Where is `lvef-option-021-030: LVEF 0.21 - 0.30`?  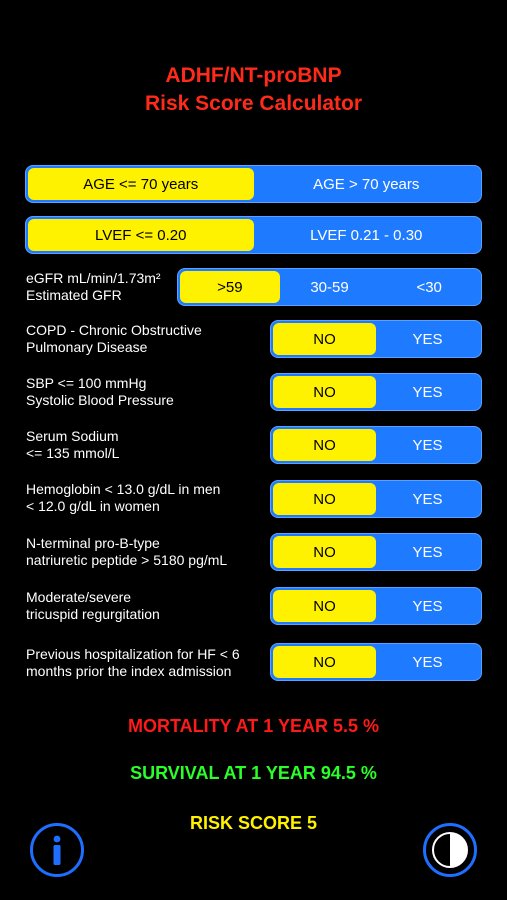
lvef-option-021-030: LVEF 0.21 - 0.30 is located at coordinates (366, 235).